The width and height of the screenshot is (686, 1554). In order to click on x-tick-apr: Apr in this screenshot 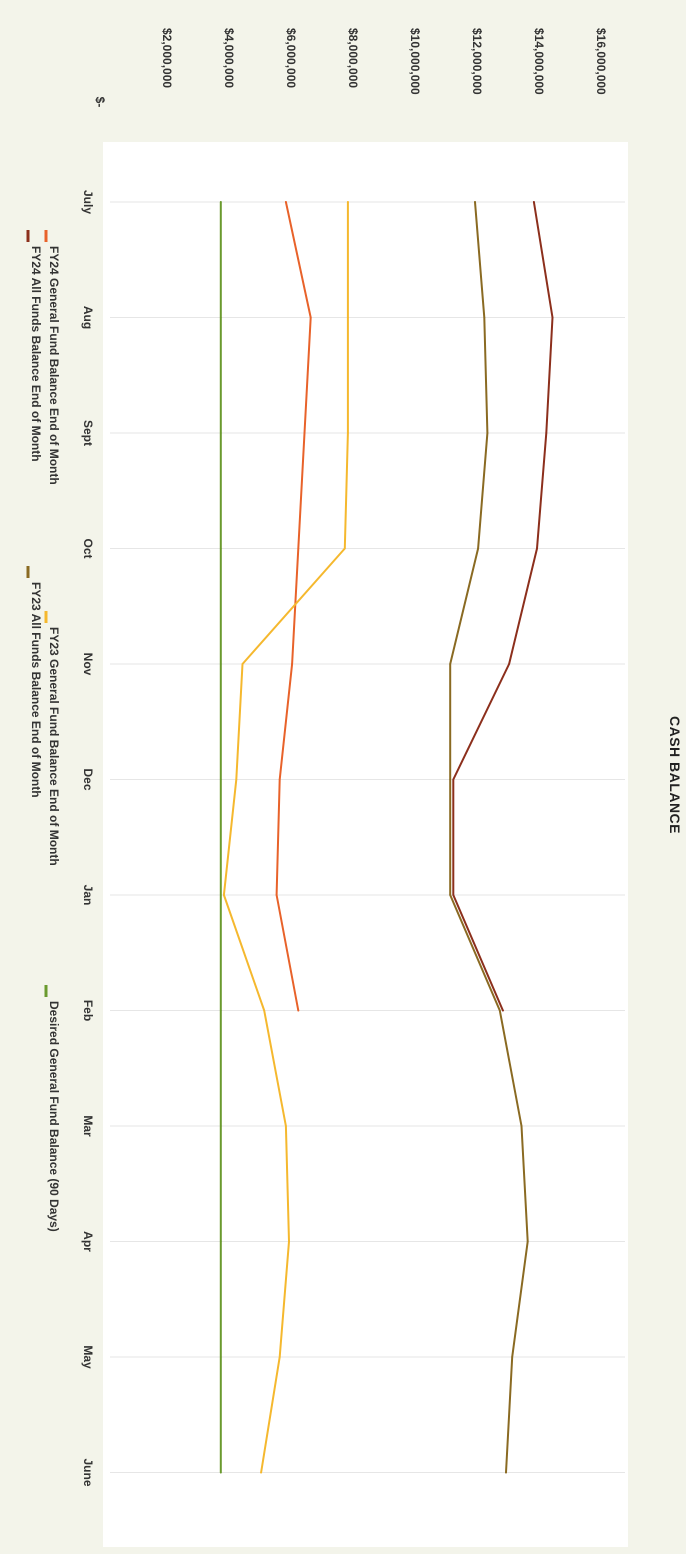, I will do `click(88, 1241)`.